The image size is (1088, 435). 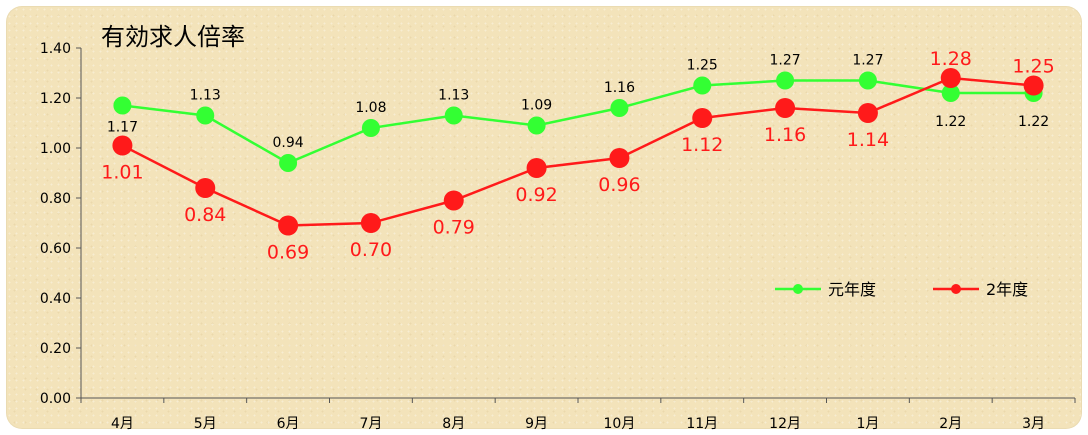 What do you see at coordinates (536, 106) in the screenshot?
I see `data-label: 1.09` at bounding box center [536, 106].